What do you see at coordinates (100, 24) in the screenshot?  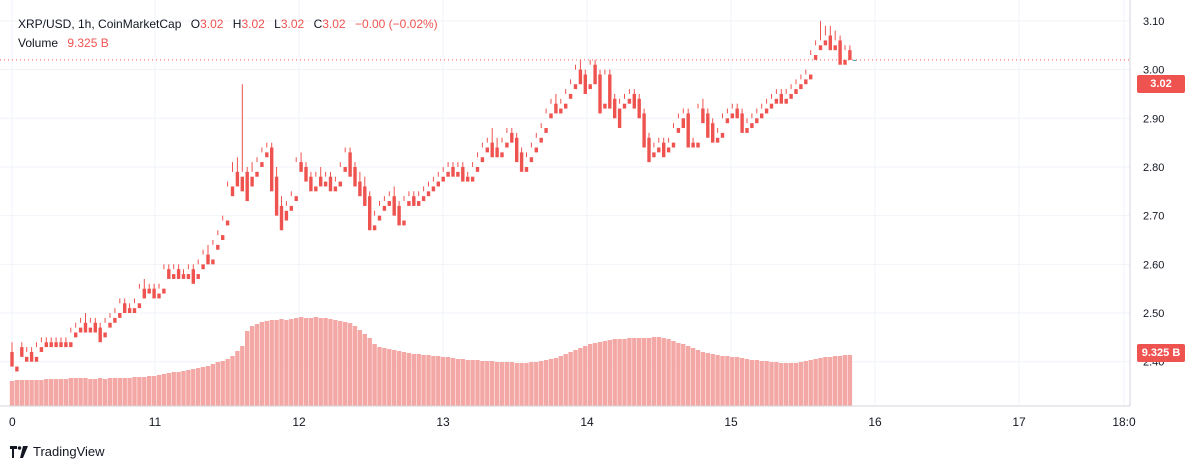 I see `symbol-label: XRP/USD, 1h, CoinMarketCap` at bounding box center [100, 24].